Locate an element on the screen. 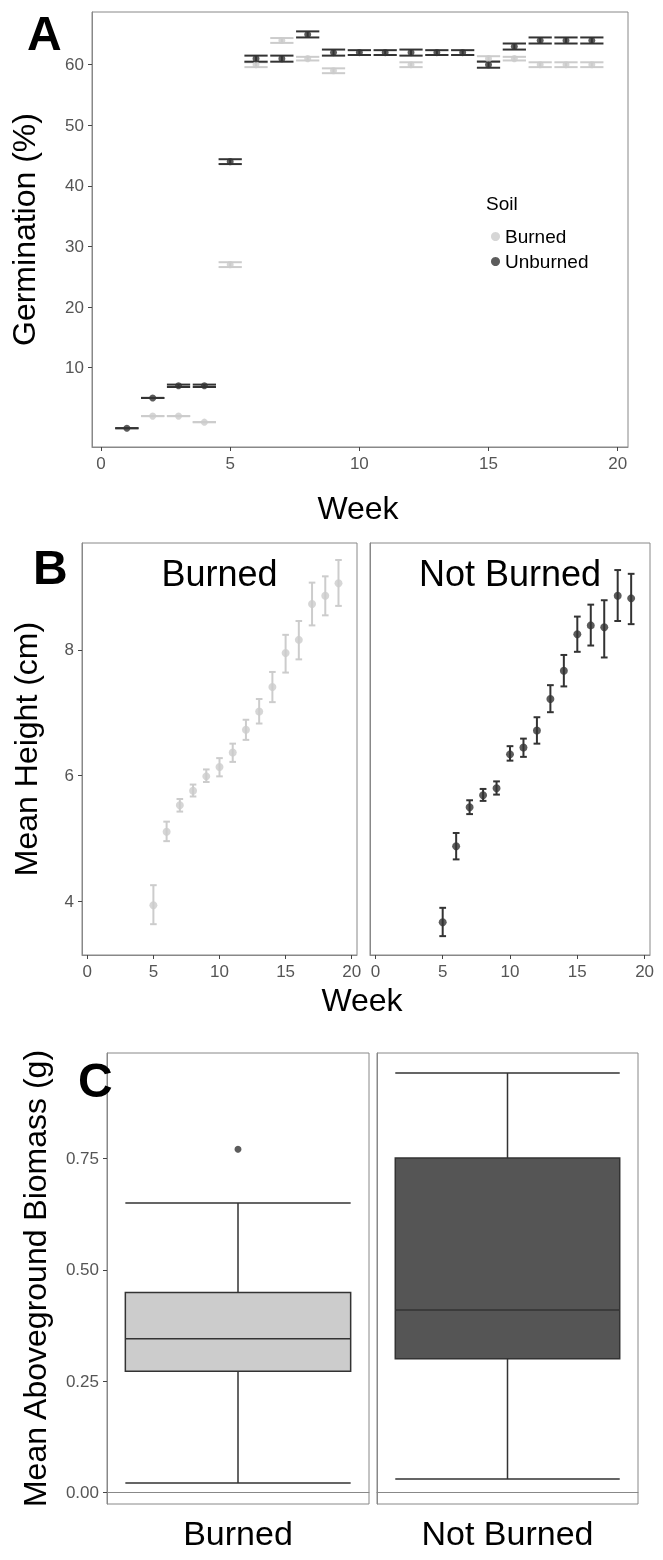 The width and height of the screenshot is (663, 1560). legend-label: Burned is located at coordinates (536, 236).